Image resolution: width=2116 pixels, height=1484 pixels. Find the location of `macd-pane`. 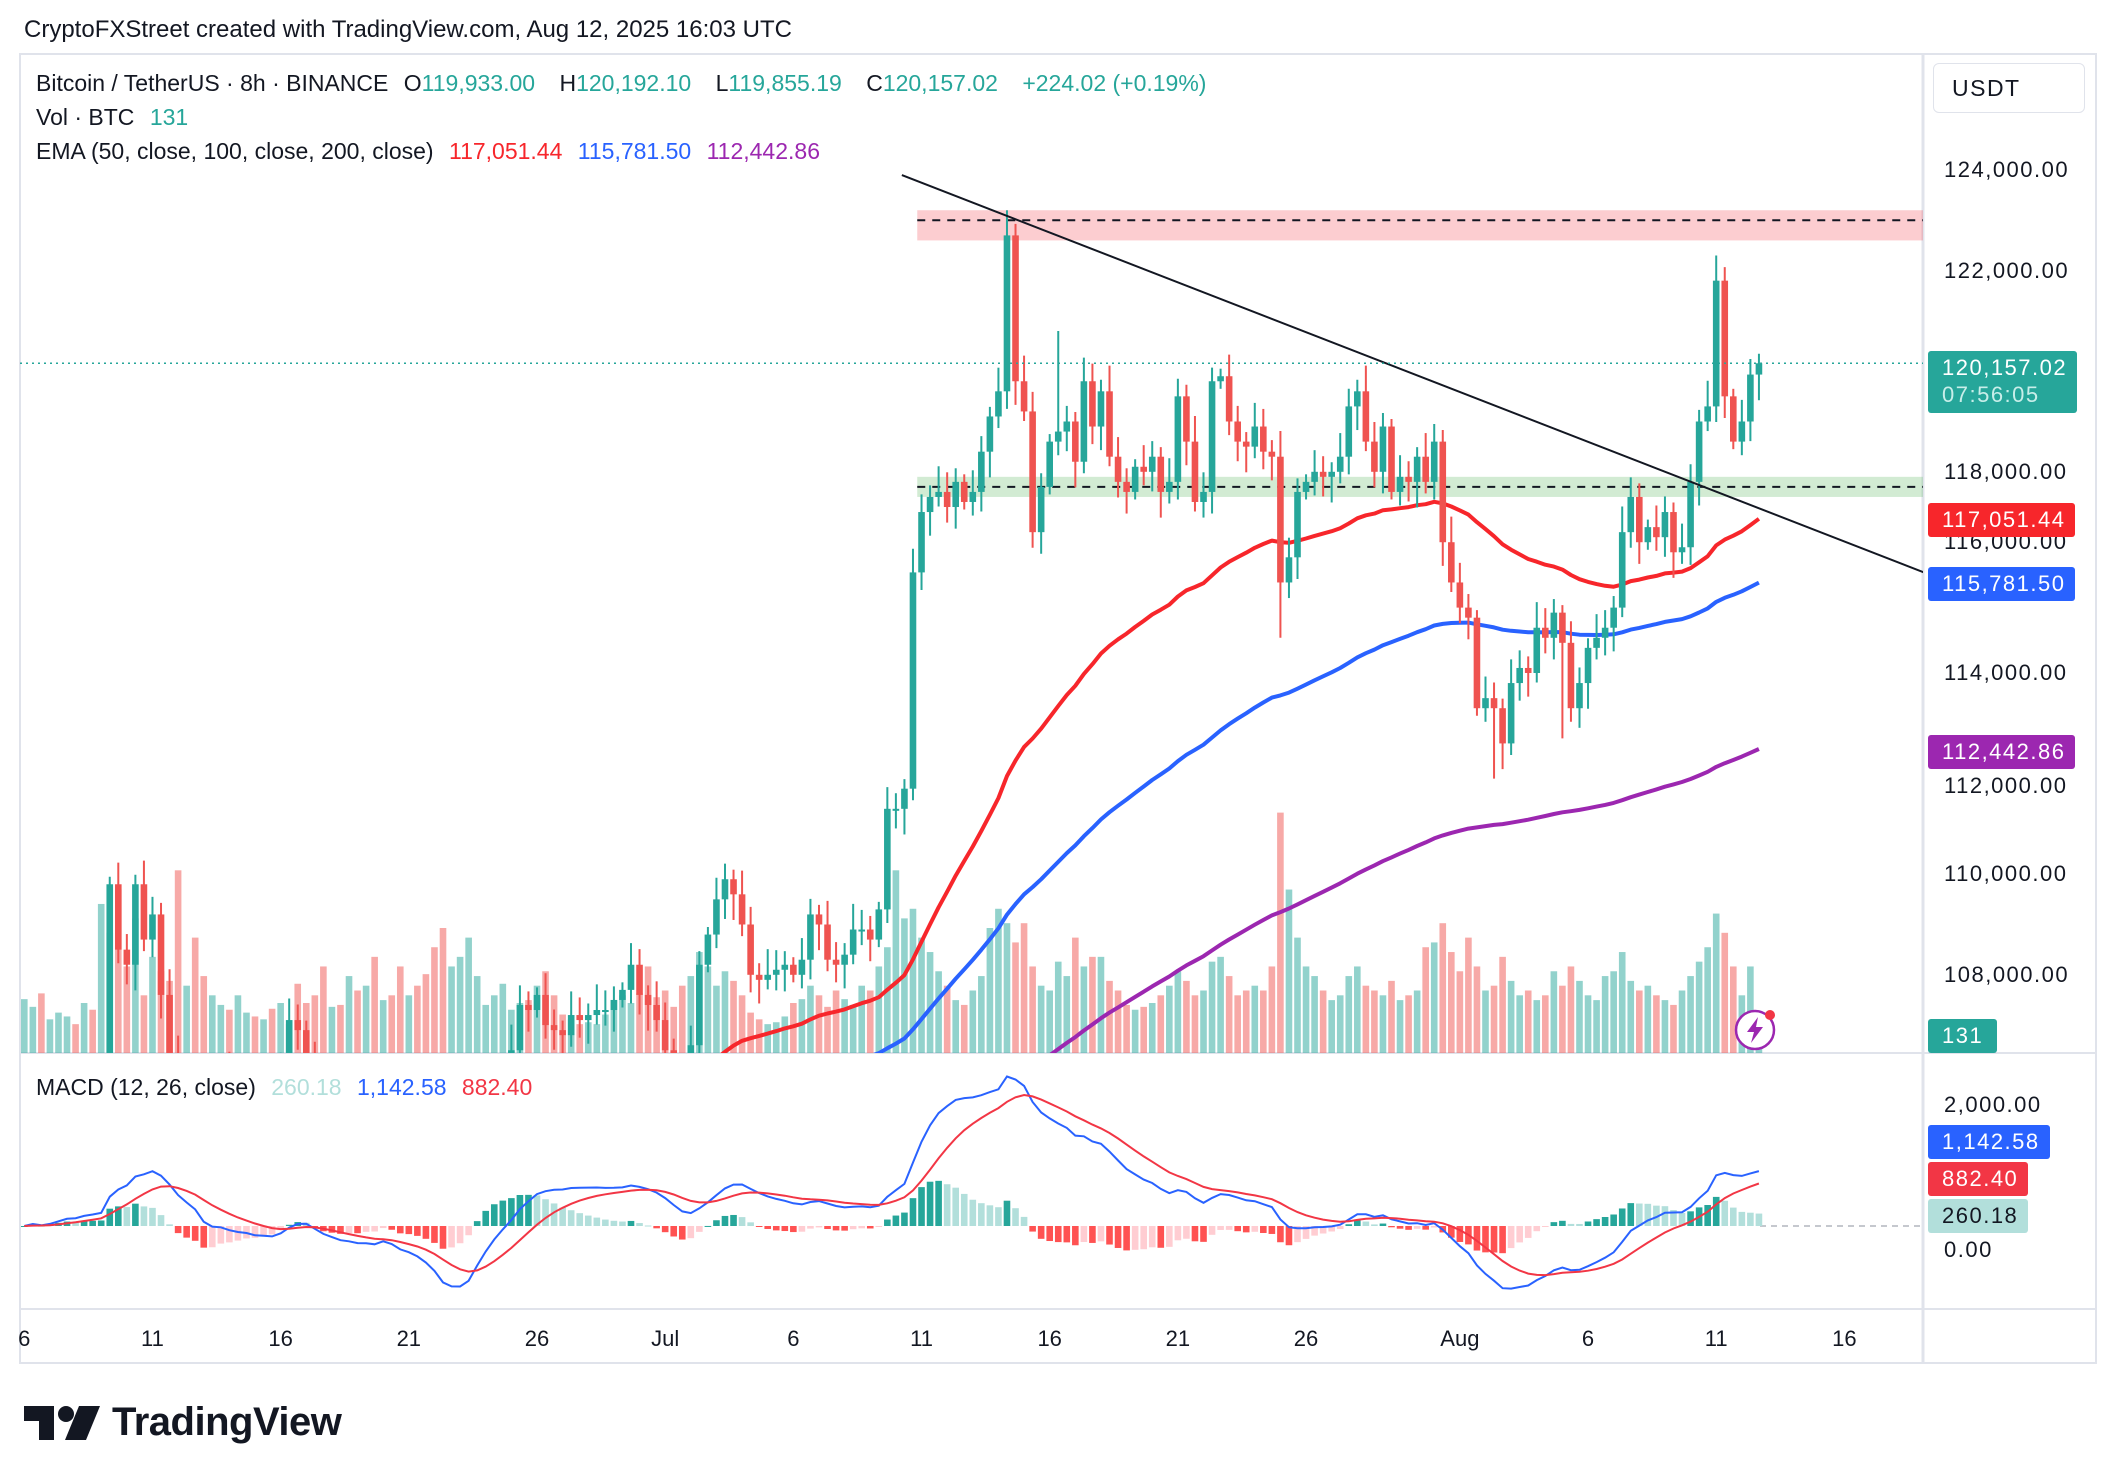

macd-pane is located at coordinates (972, 1182).